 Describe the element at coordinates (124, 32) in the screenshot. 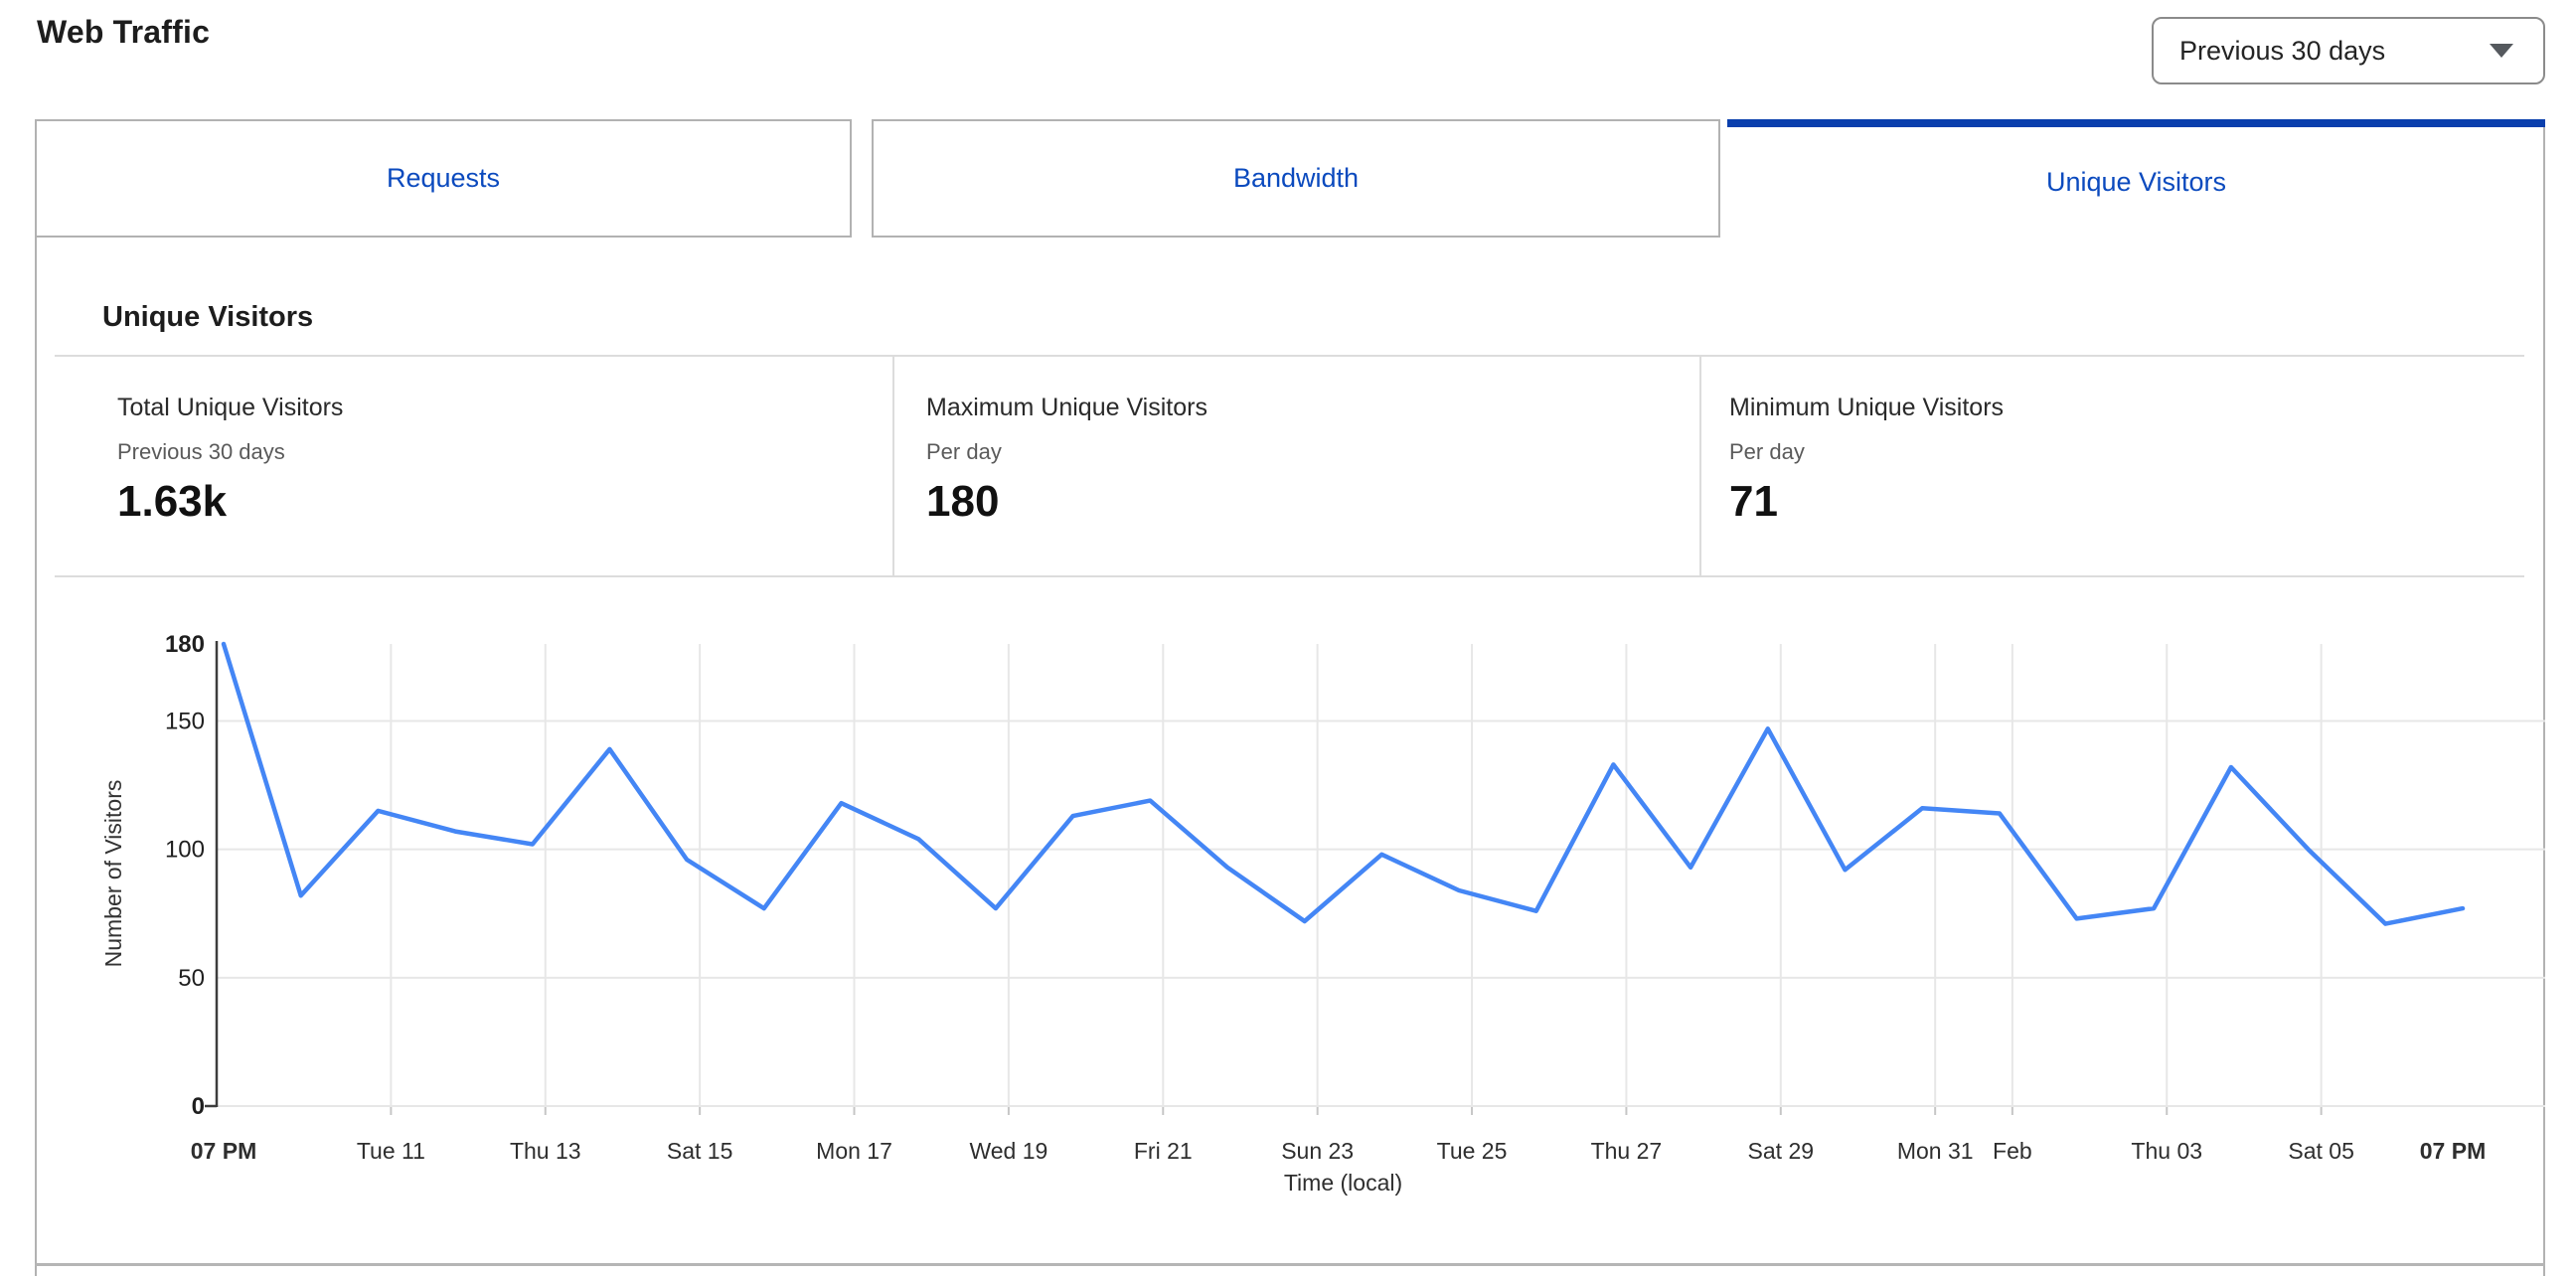

I see `page-title: Web Traffic` at that location.